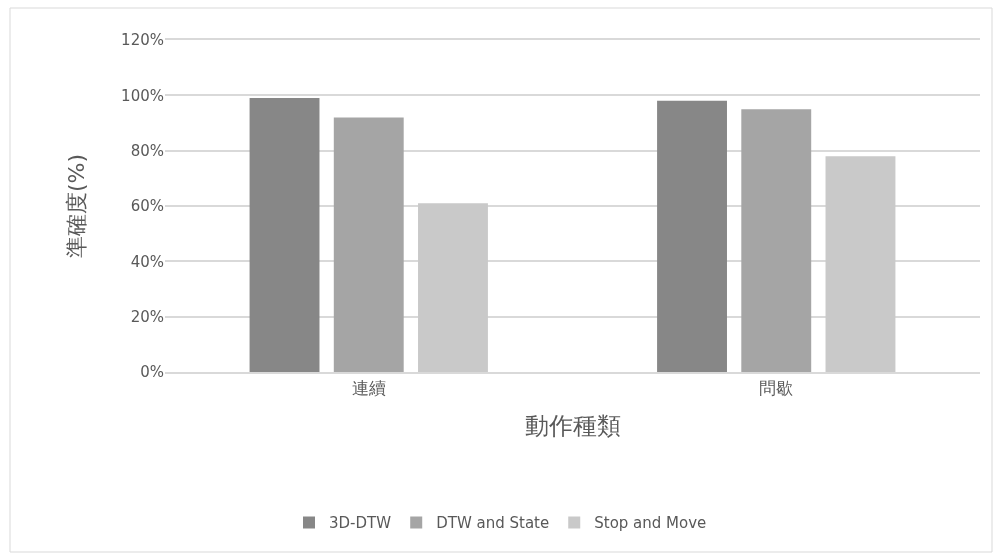 This screenshot has width=1001, height=559. What do you see at coordinates (493, 523) in the screenshot?
I see `legend-label: DTW and State` at bounding box center [493, 523].